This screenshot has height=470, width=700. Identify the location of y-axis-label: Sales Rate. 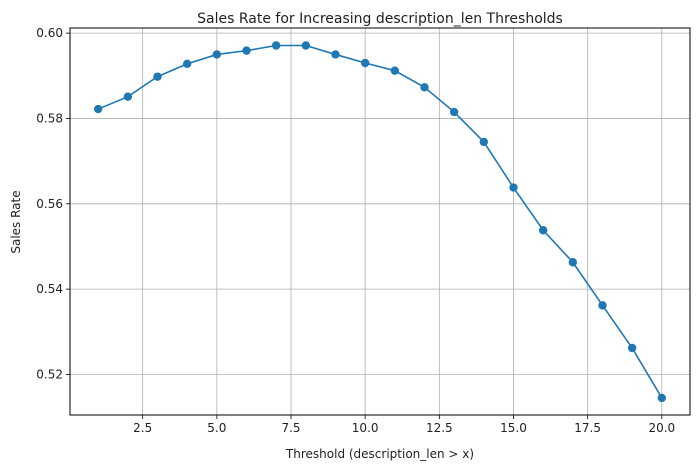
(16, 221).